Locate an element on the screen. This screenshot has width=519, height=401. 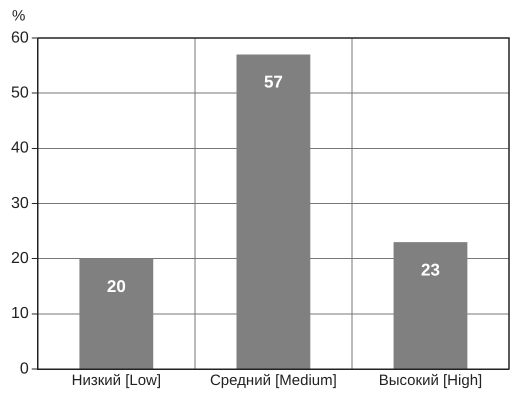
y-tick-label: 10 is located at coordinates (20, 313).